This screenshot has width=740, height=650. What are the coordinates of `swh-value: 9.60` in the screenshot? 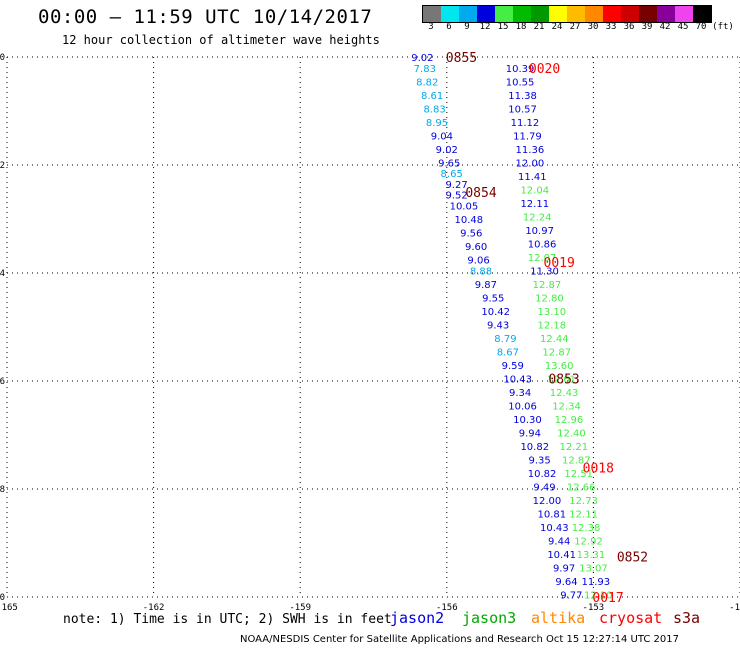 It's located at (476, 247).